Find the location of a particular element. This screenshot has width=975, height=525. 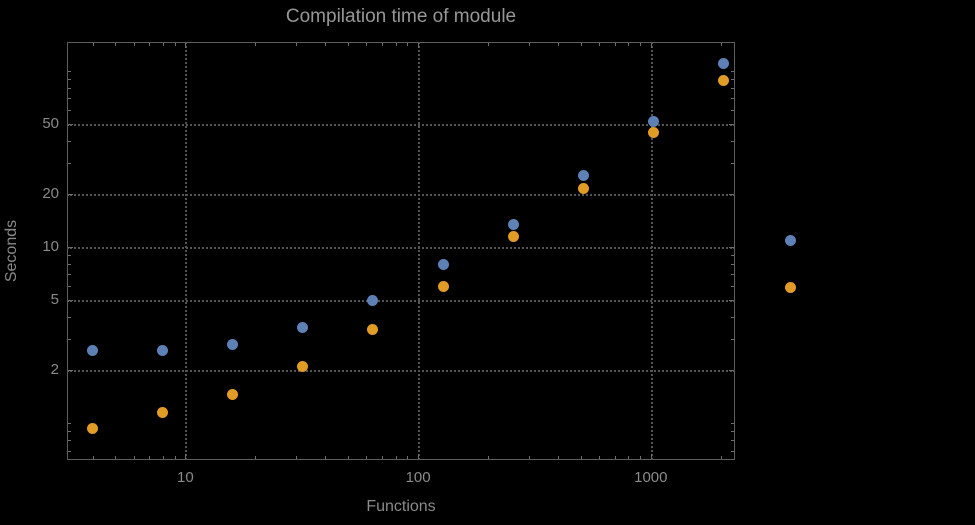

x-tick-label: 1000 is located at coordinates (651, 477).